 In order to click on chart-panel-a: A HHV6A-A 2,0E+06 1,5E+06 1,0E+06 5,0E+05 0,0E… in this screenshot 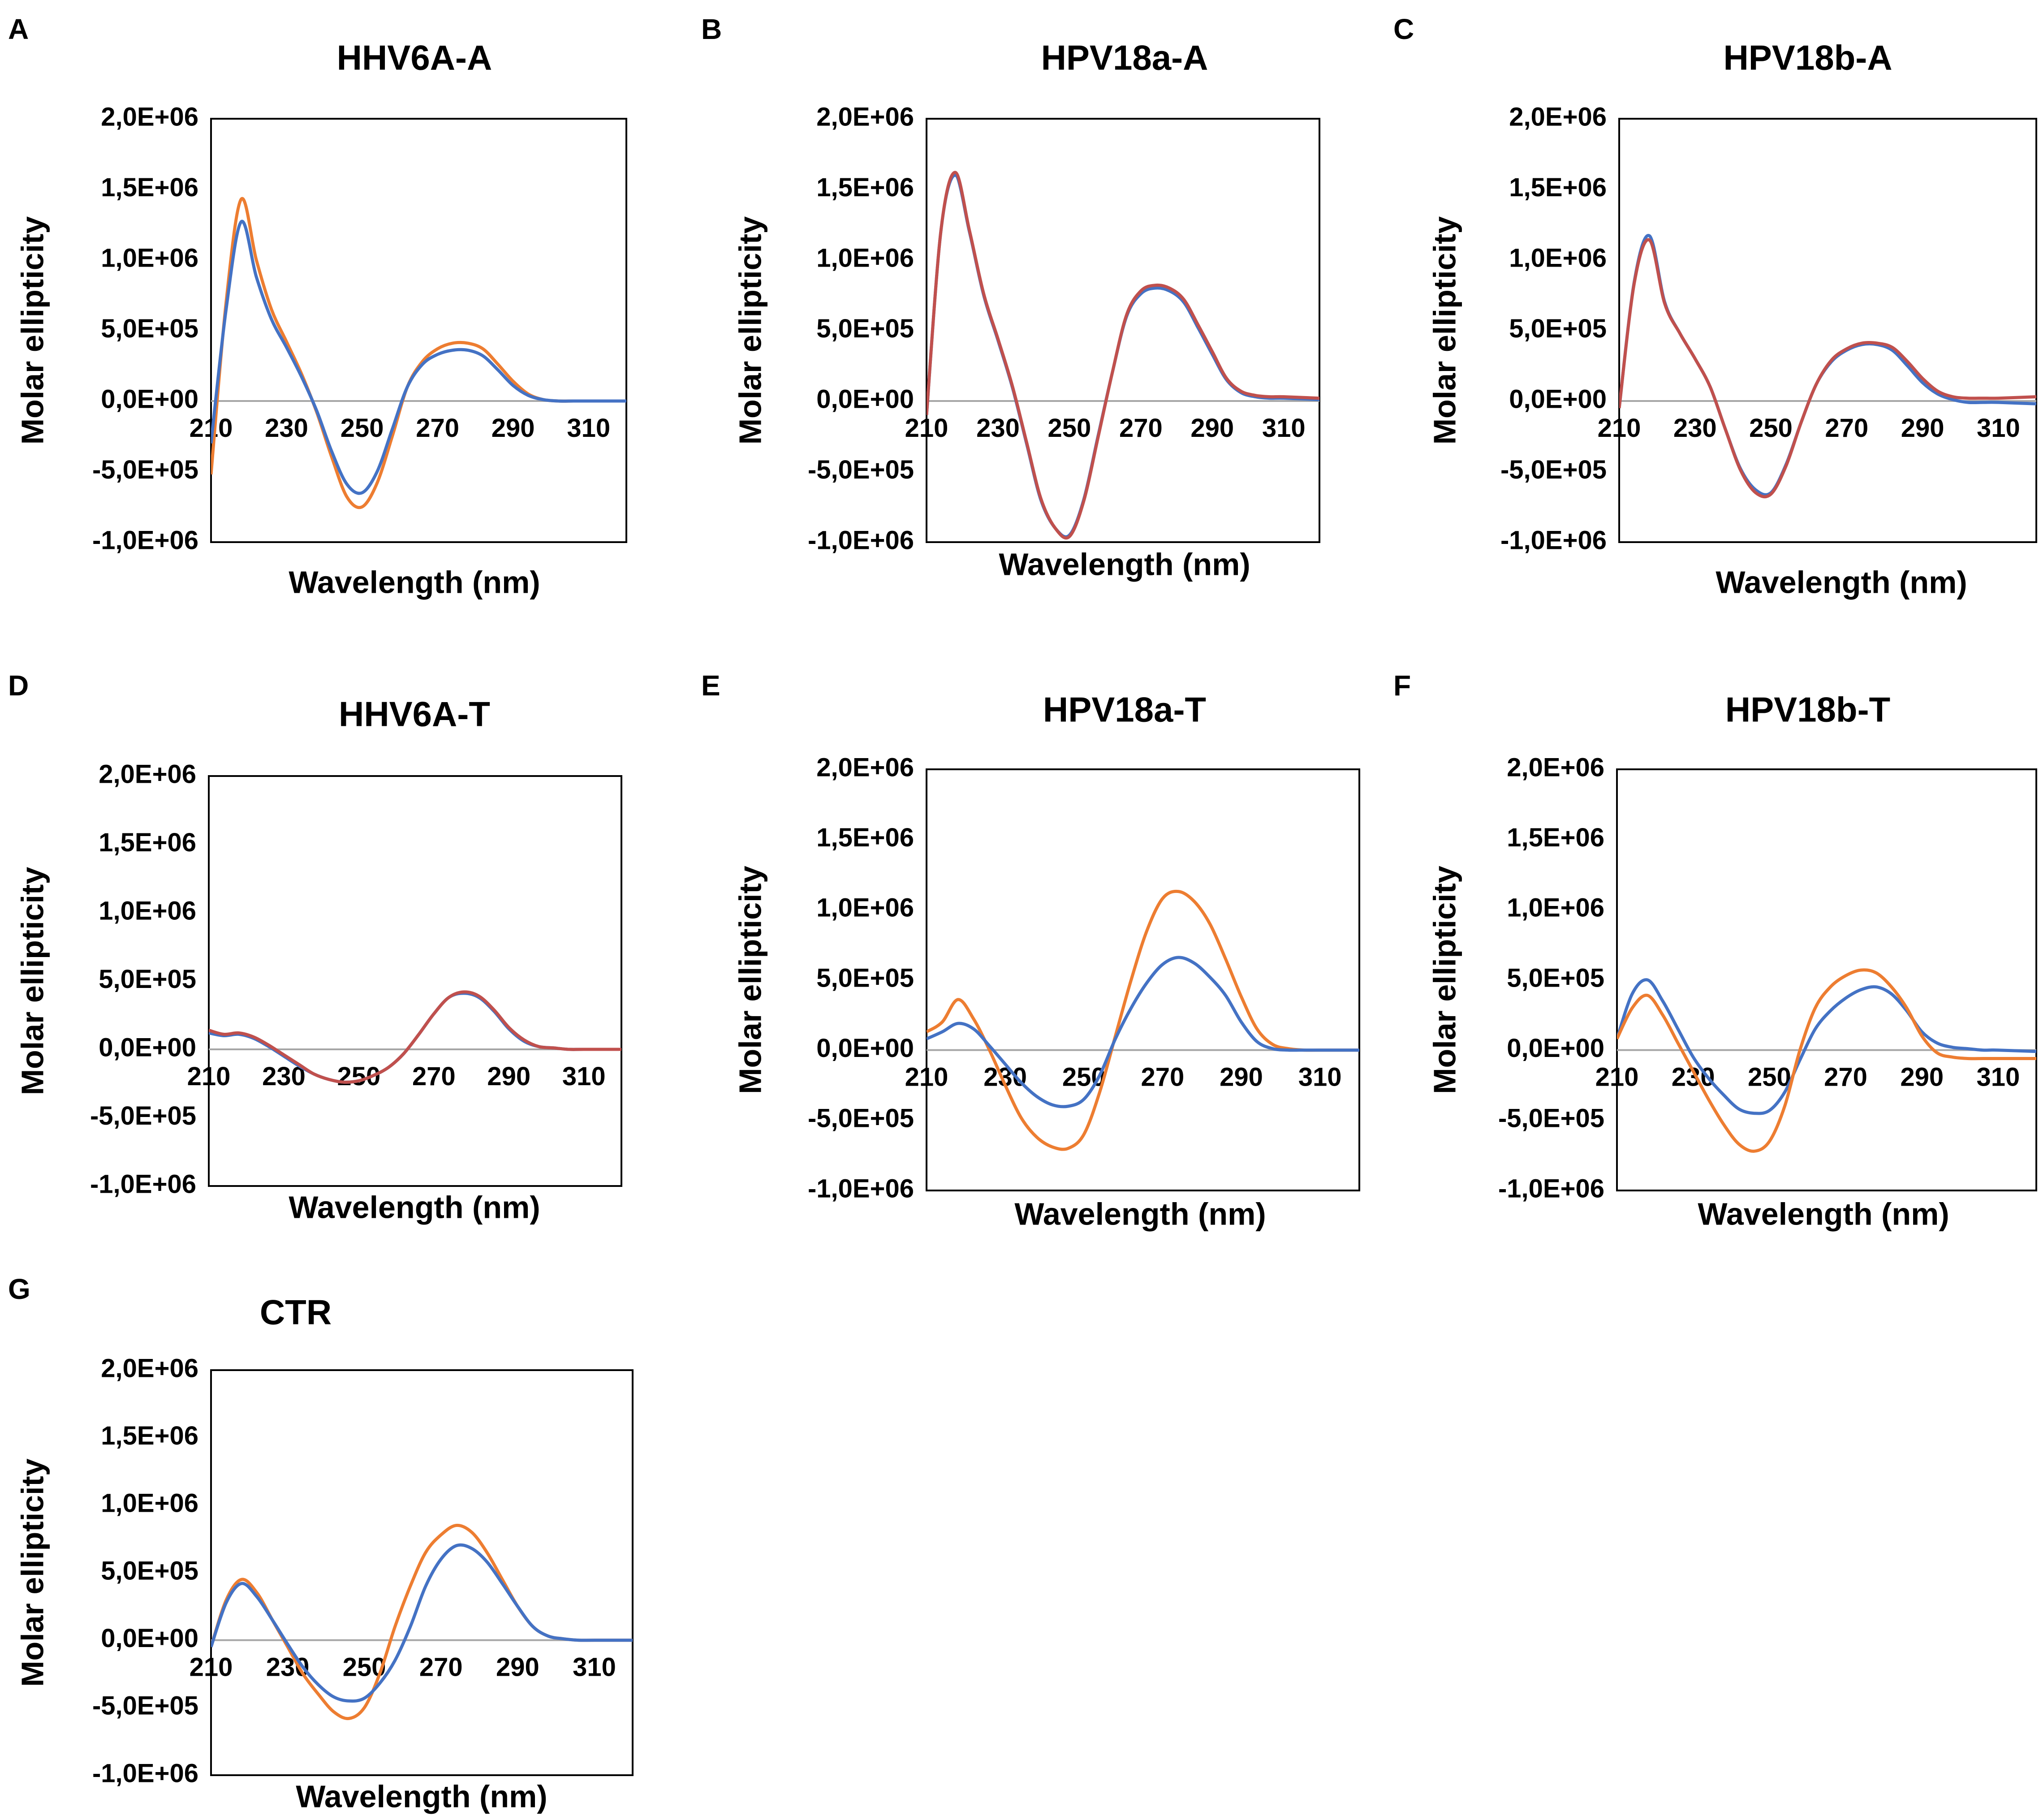, I will do `click(317, 306)`.